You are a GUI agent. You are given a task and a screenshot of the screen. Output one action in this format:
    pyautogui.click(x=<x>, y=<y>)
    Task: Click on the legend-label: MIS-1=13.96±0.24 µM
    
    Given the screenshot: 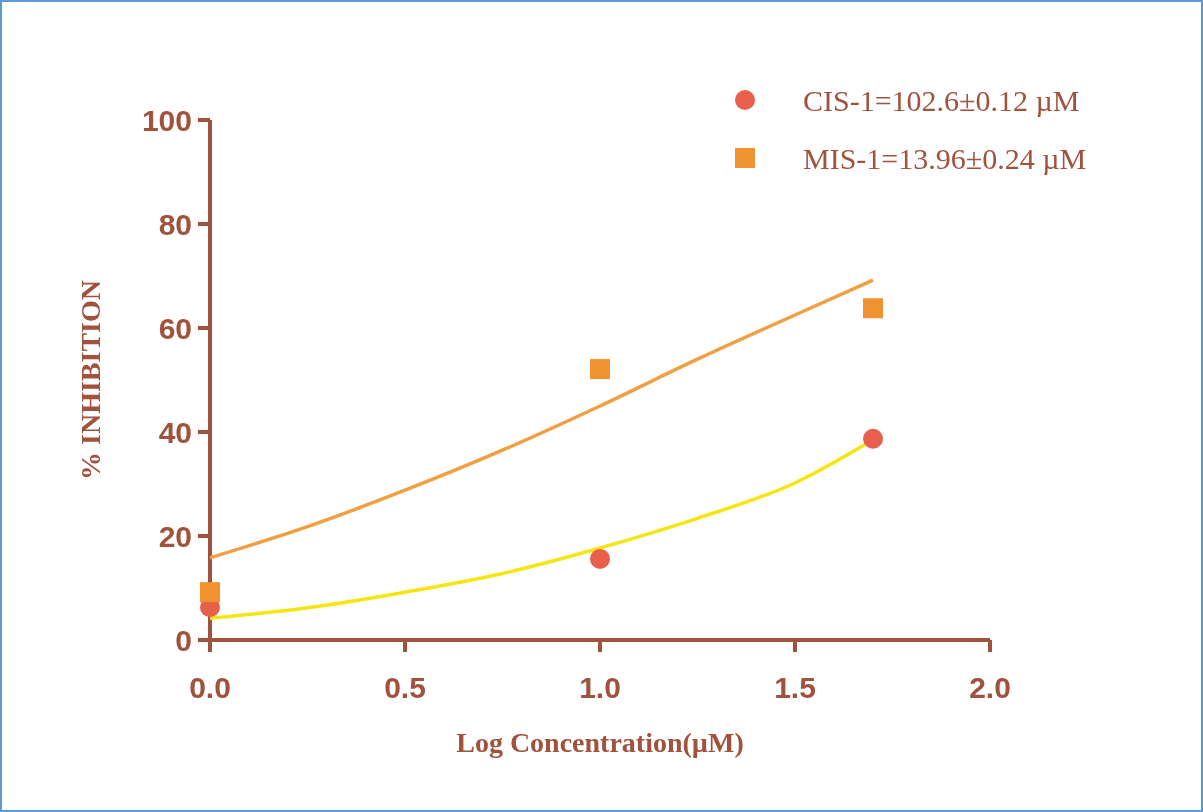 What is the action you would take?
    pyautogui.click(x=945, y=158)
    